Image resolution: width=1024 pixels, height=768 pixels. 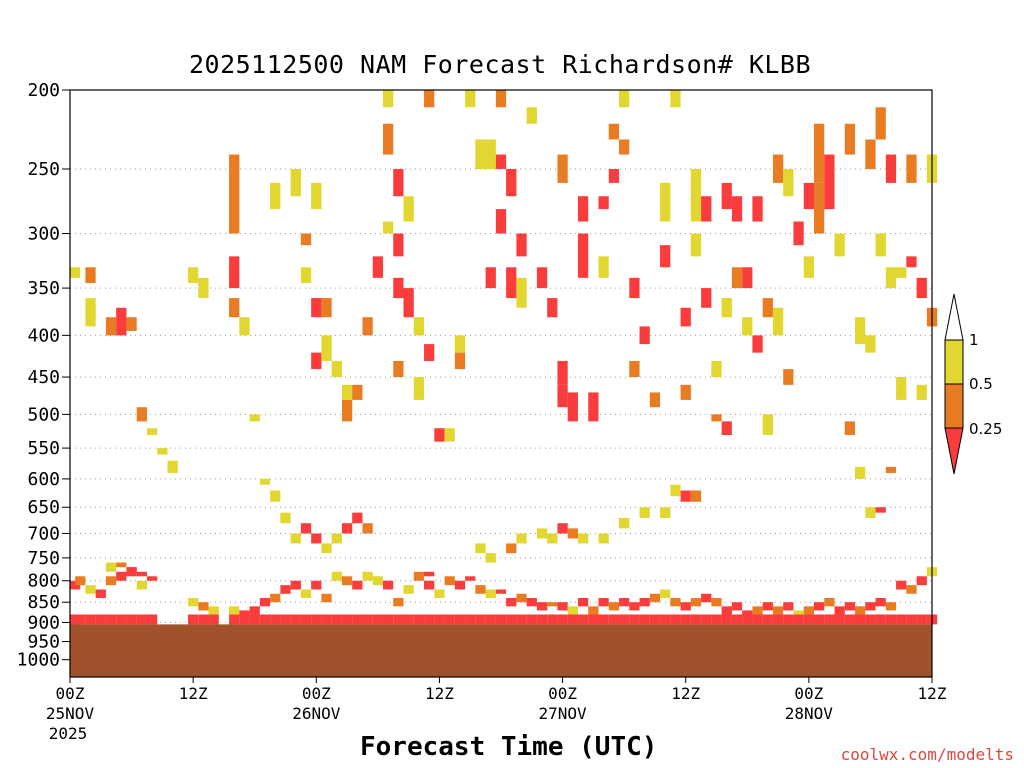 What do you see at coordinates (43, 169) in the screenshot?
I see `y-tick-label: 250` at bounding box center [43, 169].